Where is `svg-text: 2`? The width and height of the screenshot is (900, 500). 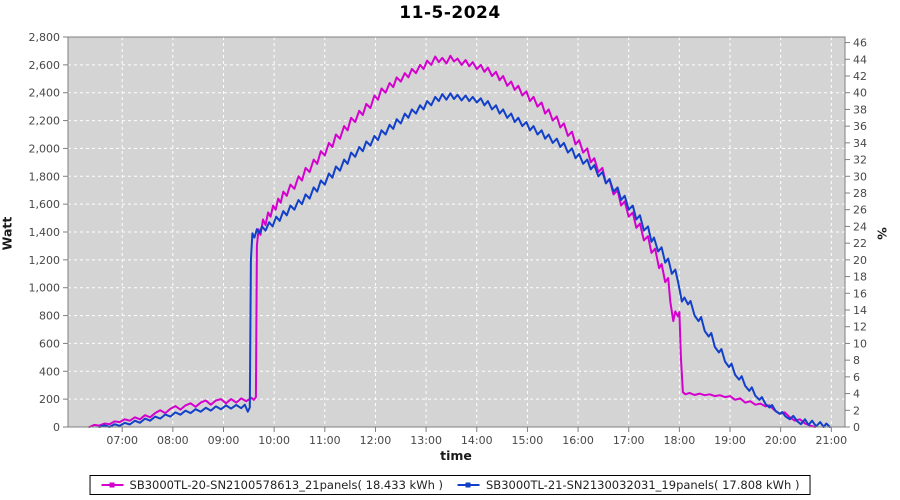
svg-text: 2 is located at coordinates (856, 410).